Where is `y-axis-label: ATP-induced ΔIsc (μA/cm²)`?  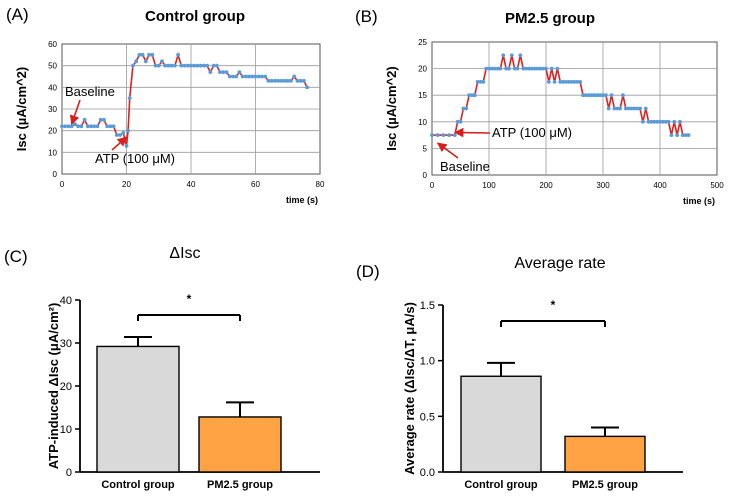 y-axis-label: ATP-induced ΔIsc (μA/cm²) is located at coordinates (53, 386).